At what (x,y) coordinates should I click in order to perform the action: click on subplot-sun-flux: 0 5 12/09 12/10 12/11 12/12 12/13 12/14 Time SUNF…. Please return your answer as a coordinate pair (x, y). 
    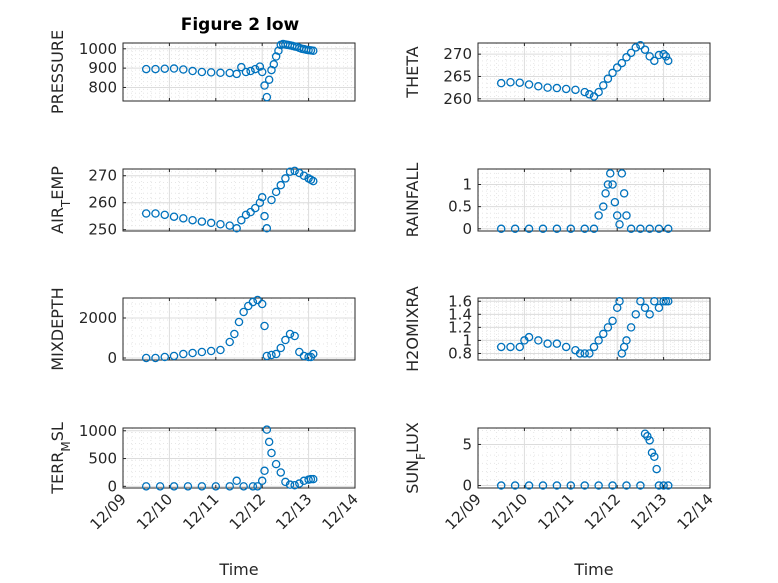
    Looking at the image, I should click on (560, 500).